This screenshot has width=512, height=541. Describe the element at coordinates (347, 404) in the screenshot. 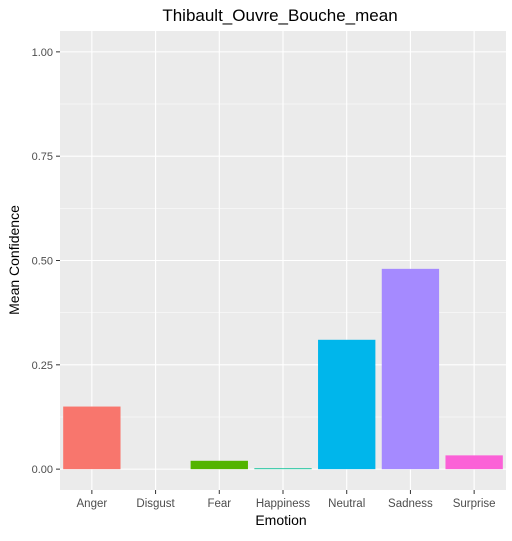

I see `bar-neutral` at that location.